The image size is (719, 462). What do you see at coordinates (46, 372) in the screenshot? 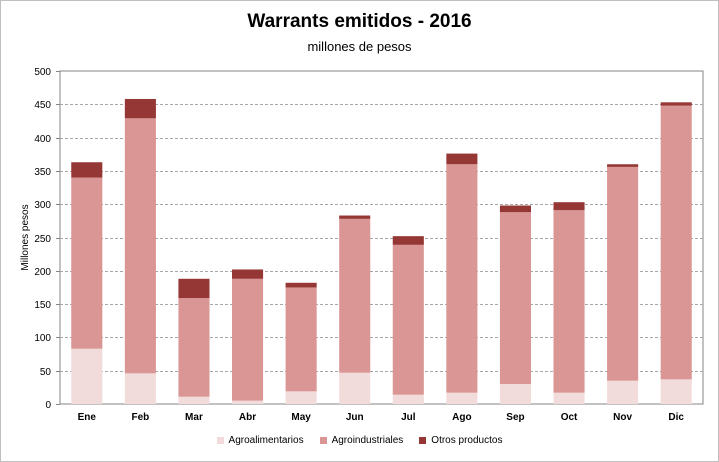
I see `y-tick-label: 50` at bounding box center [46, 372].